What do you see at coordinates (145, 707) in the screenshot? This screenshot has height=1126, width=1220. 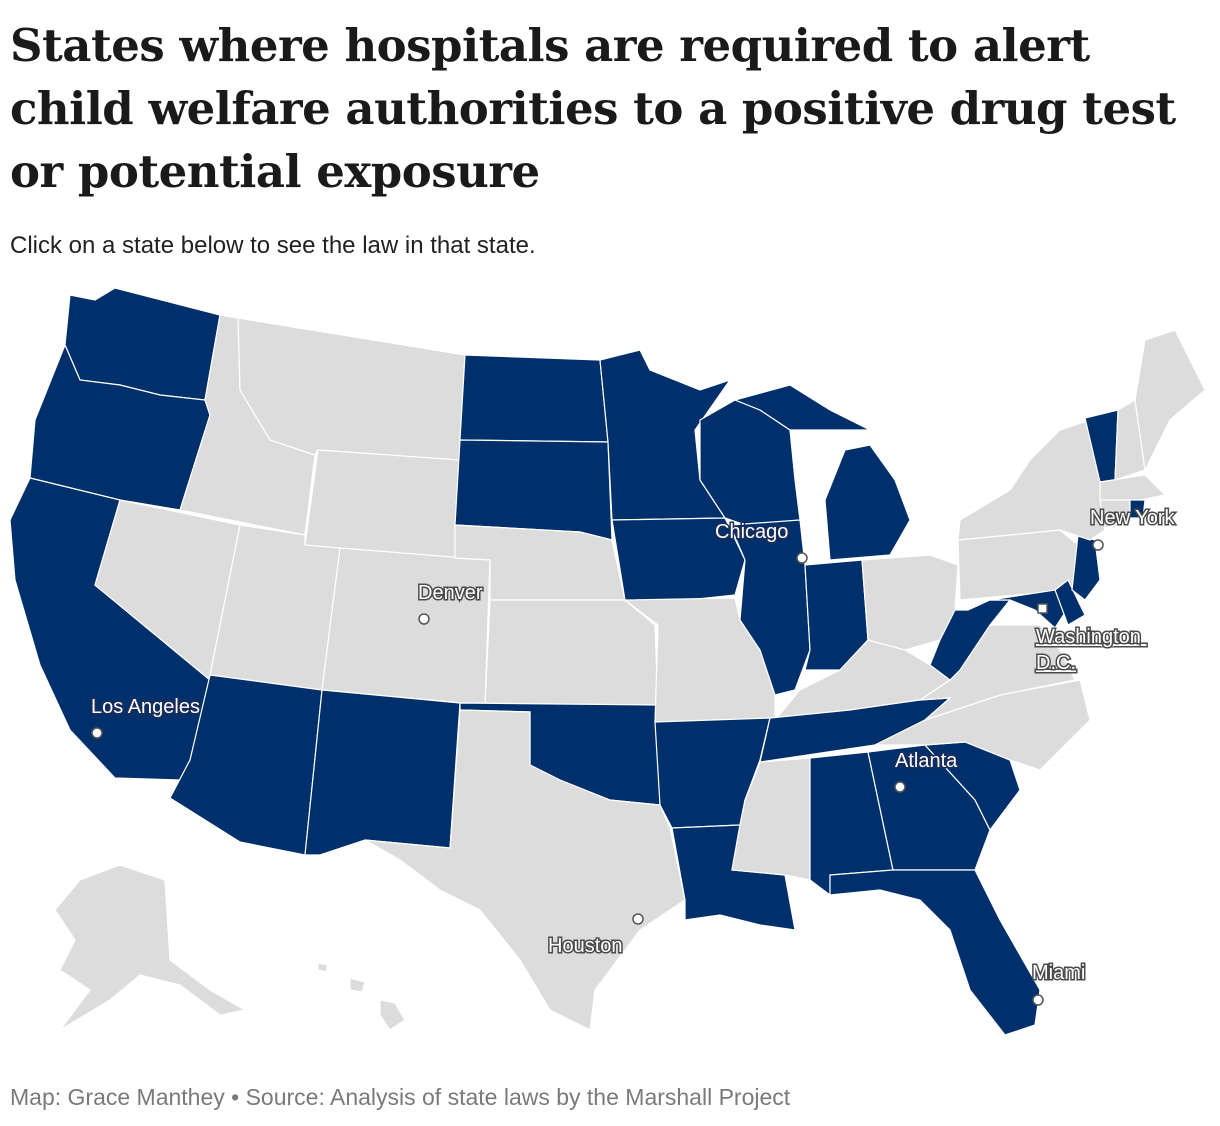 I see `city-label-los-angeles: Los Angeles` at bounding box center [145, 707].